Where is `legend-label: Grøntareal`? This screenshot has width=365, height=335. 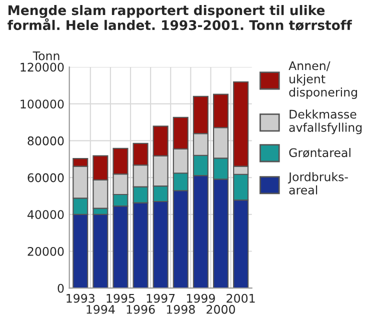
legend-label: Grøntareal is located at coordinates (319, 153).